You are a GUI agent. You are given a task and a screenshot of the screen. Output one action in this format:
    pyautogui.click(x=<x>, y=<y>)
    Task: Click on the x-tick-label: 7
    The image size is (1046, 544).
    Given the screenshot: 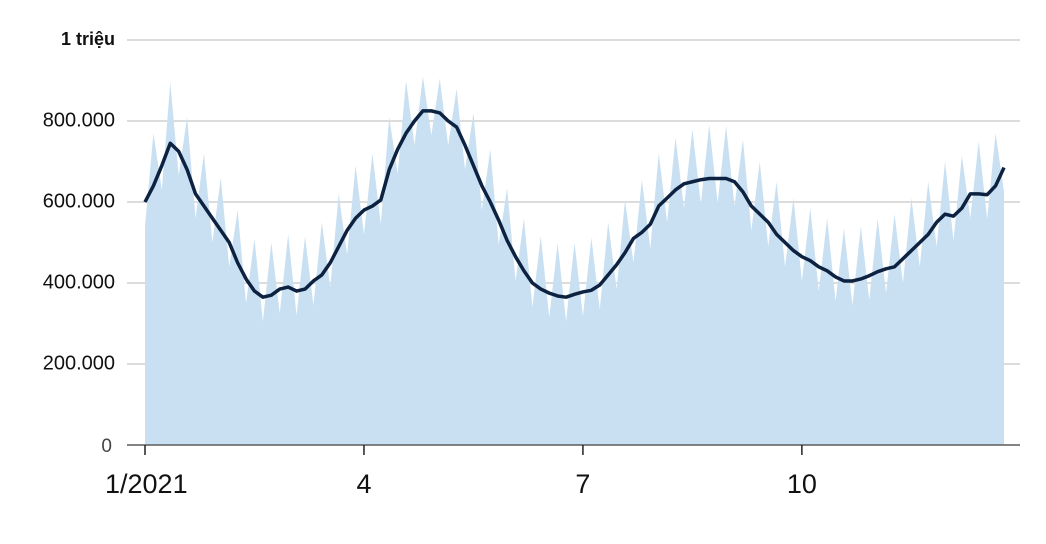 What is the action you would take?
    pyautogui.click(x=582, y=484)
    